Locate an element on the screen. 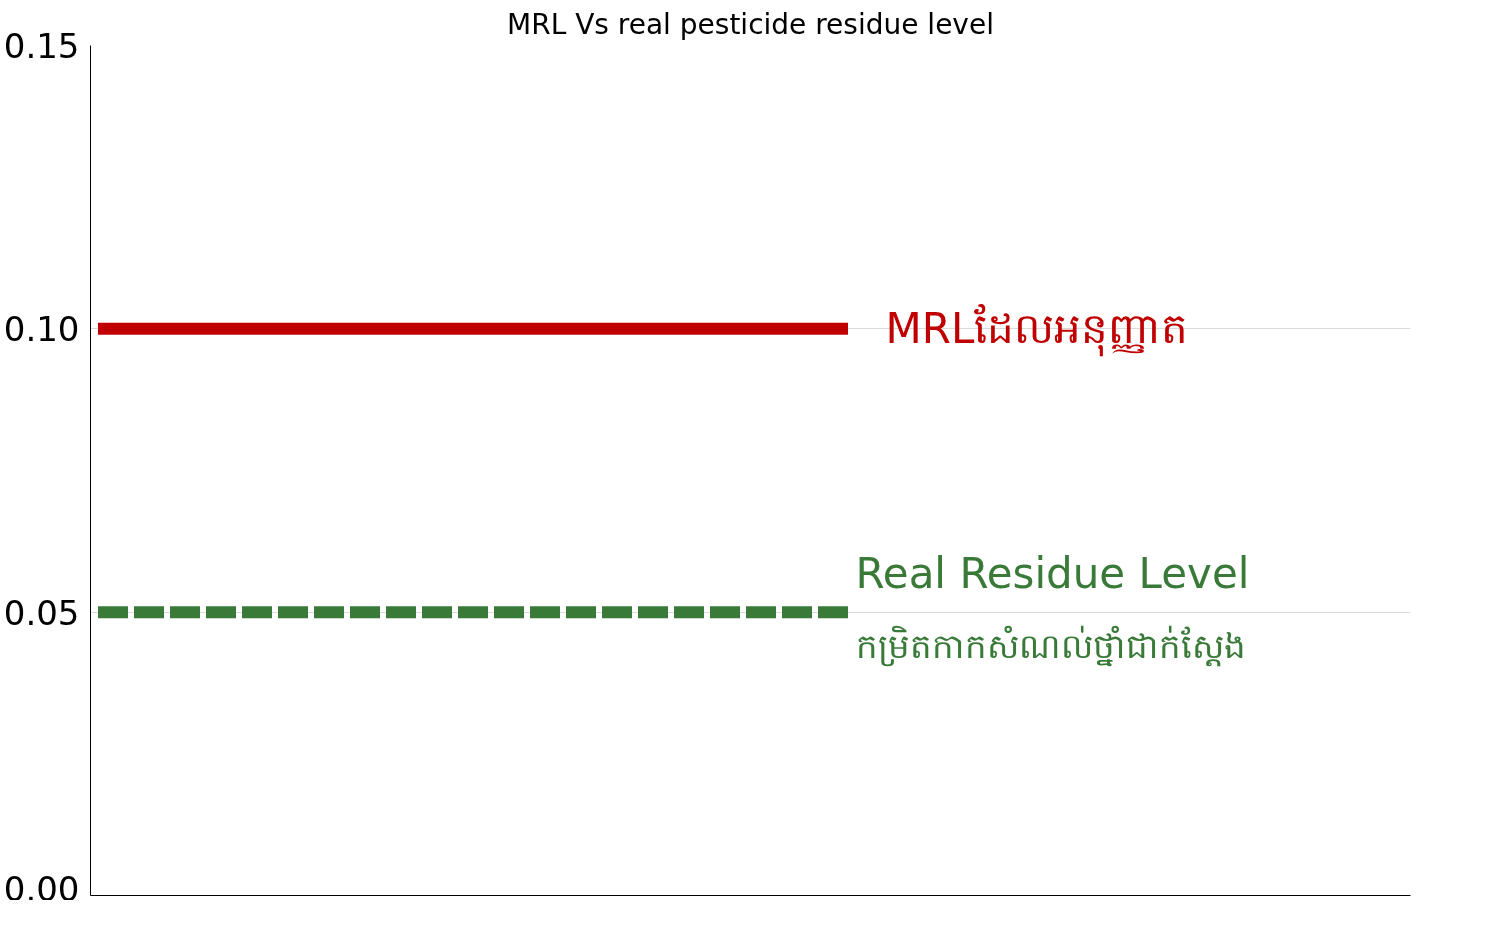 This screenshot has width=1508, height=937. y-tick-label: 0.15 is located at coordinates (41, 46).